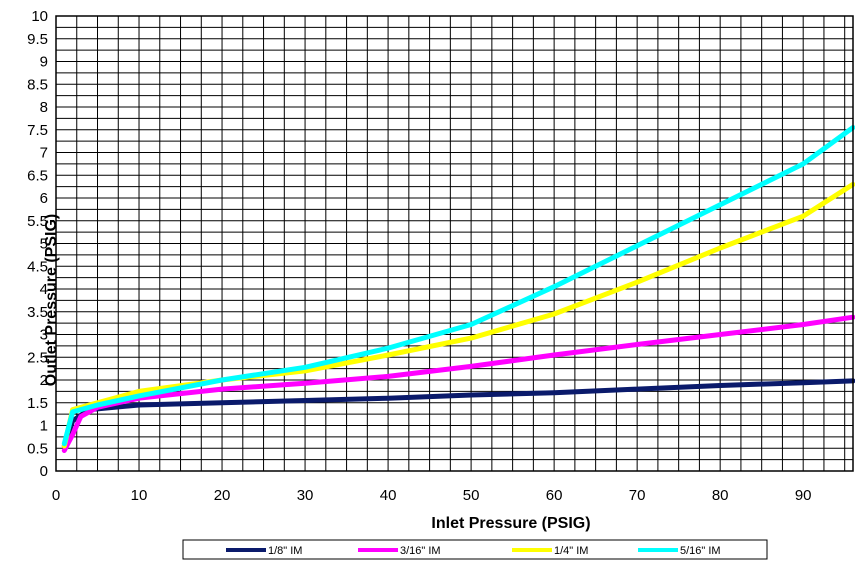  I want to click on x-tick-label: 80, so click(720, 495).